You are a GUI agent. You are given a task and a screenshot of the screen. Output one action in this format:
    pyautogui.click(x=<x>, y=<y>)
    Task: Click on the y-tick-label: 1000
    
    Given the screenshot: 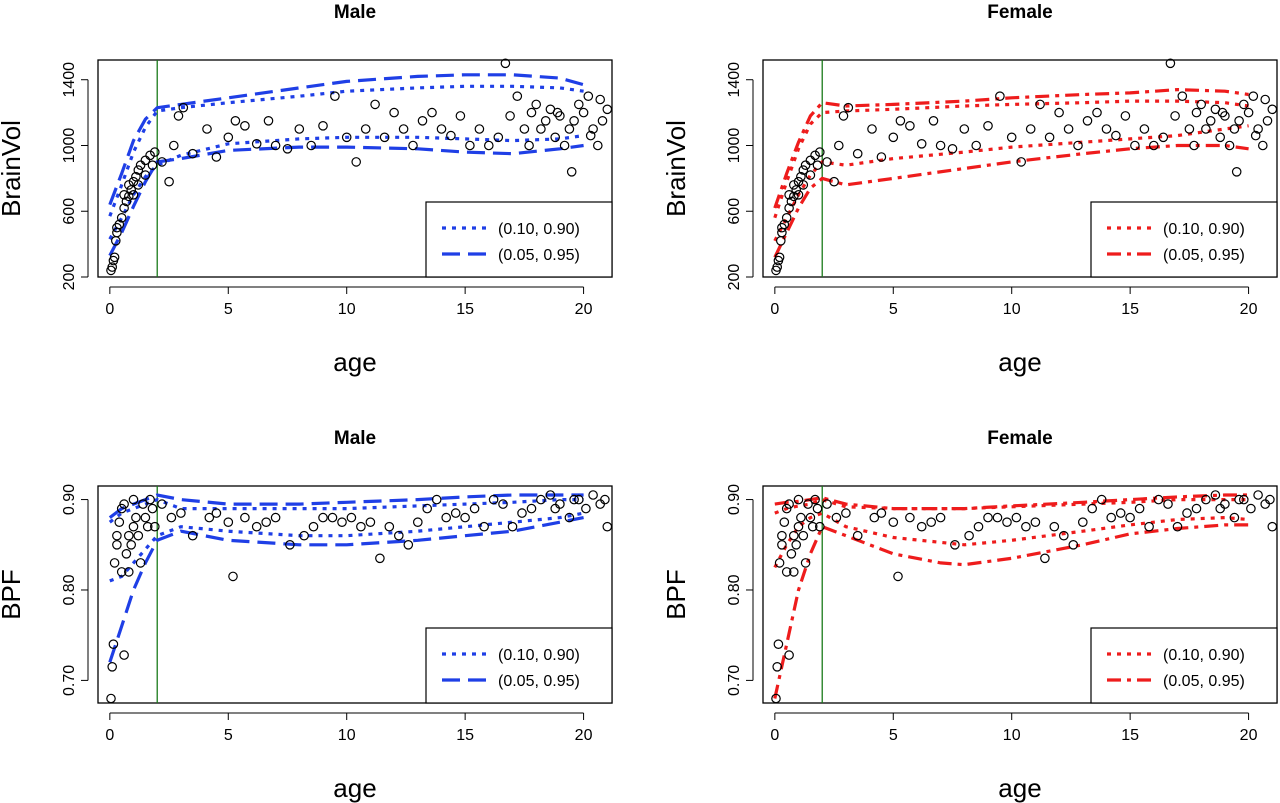 What is the action you would take?
    pyautogui.click(x=69, y=146)
    